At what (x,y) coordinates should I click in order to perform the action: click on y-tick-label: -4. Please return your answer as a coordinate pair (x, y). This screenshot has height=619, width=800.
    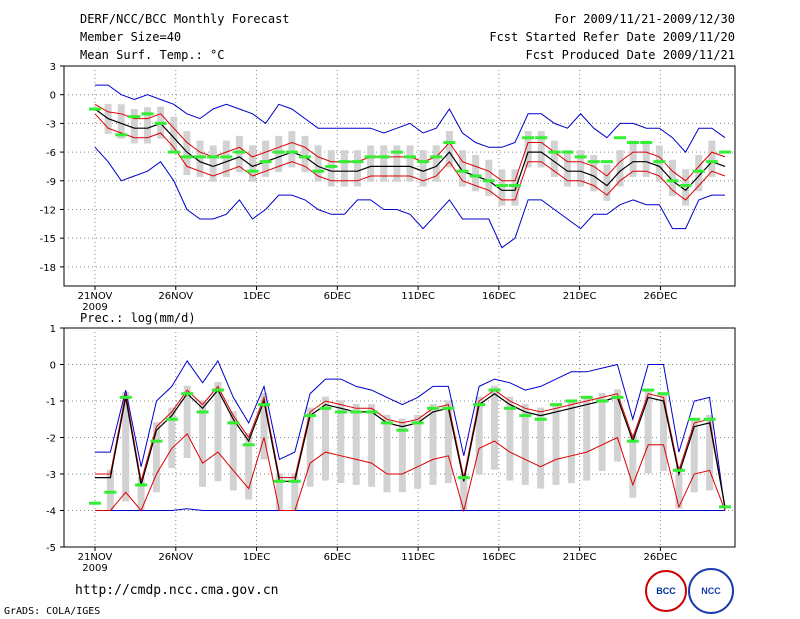
    Looking at the image, I should click on (51, 512).